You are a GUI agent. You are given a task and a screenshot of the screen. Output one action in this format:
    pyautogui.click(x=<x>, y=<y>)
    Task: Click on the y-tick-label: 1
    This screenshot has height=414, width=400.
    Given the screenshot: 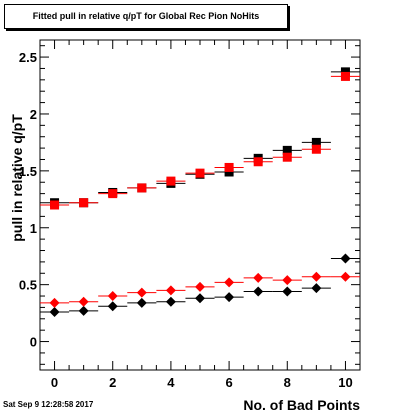 What is the action you would take?
    pyautogui.click(x=33, y=228)
    